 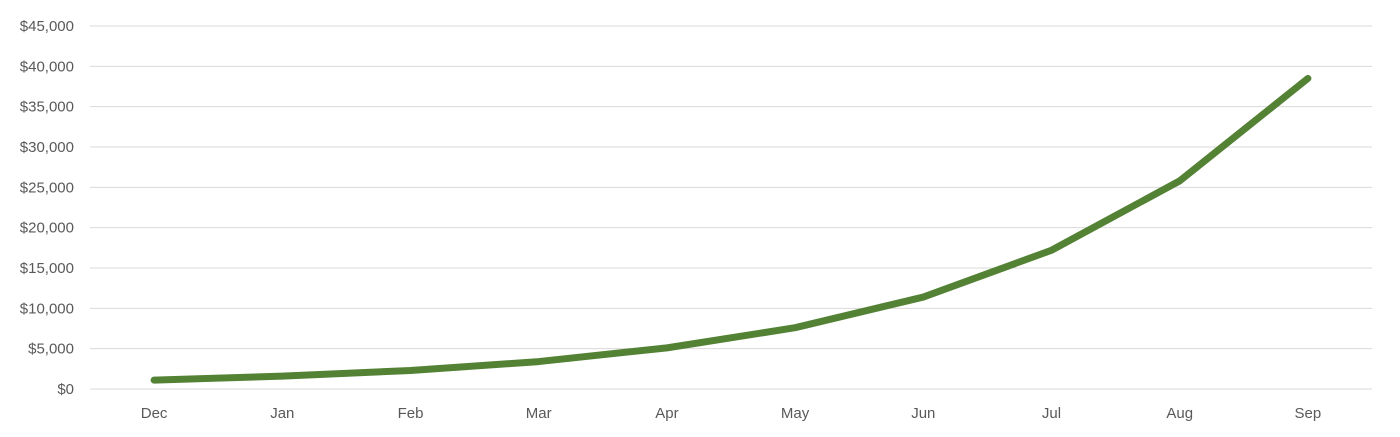 What do you see at coordinates (65, 389) in the screenshot?
I see `y-tick-label: $0` at bounding box center [65, 389].